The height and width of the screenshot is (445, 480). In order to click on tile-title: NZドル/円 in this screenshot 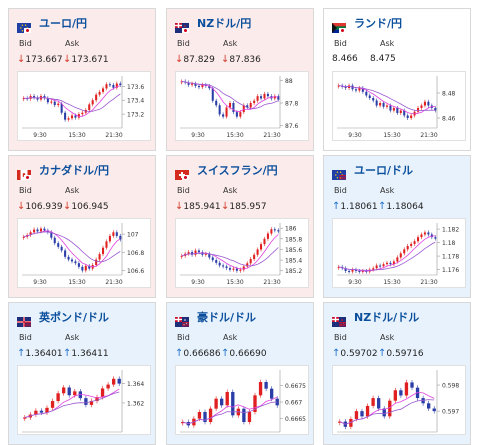, I will do `click(213, 24)`.